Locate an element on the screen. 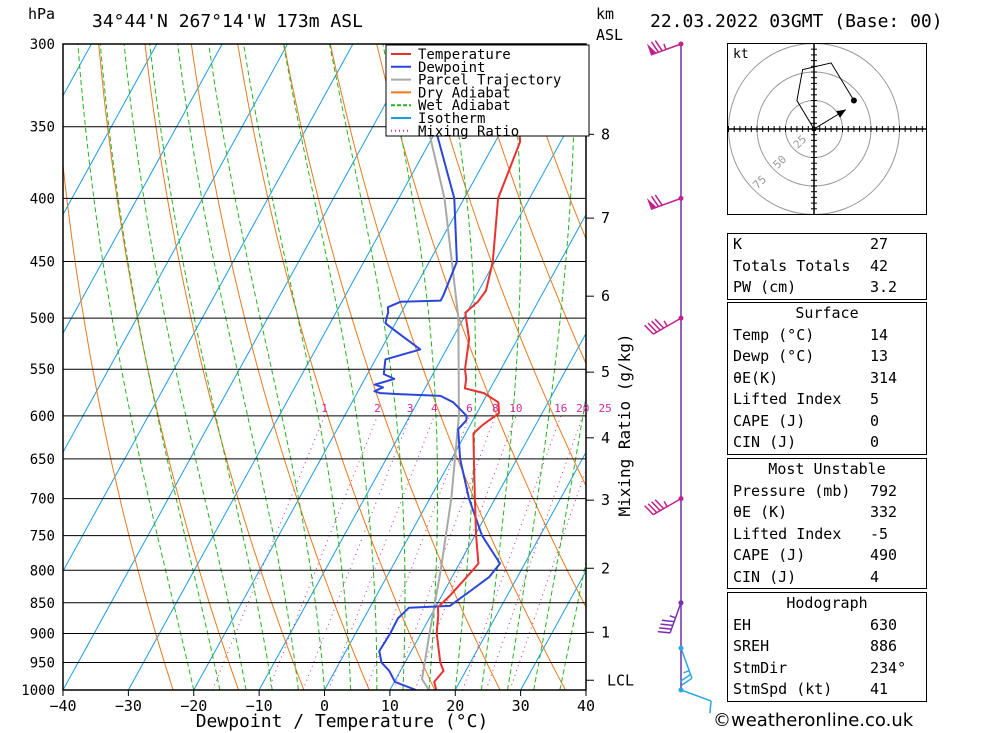 This screenshot has height=733, width=1000. pressure-tick-label: 550 is located at coordinates (42, 370).